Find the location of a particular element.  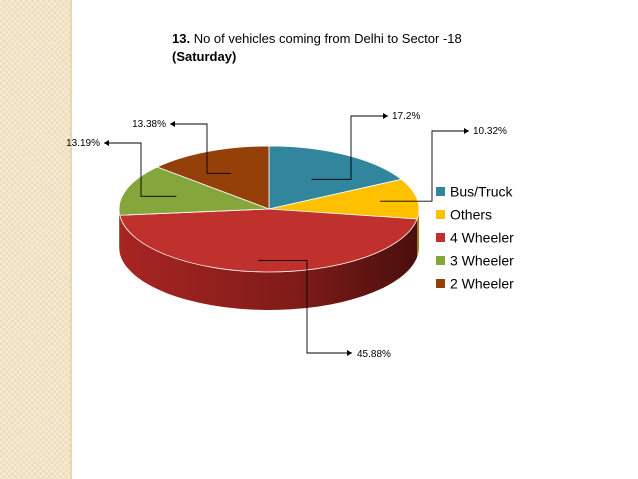

leader-line-4-wheeler is located at coordinates (305, 306).